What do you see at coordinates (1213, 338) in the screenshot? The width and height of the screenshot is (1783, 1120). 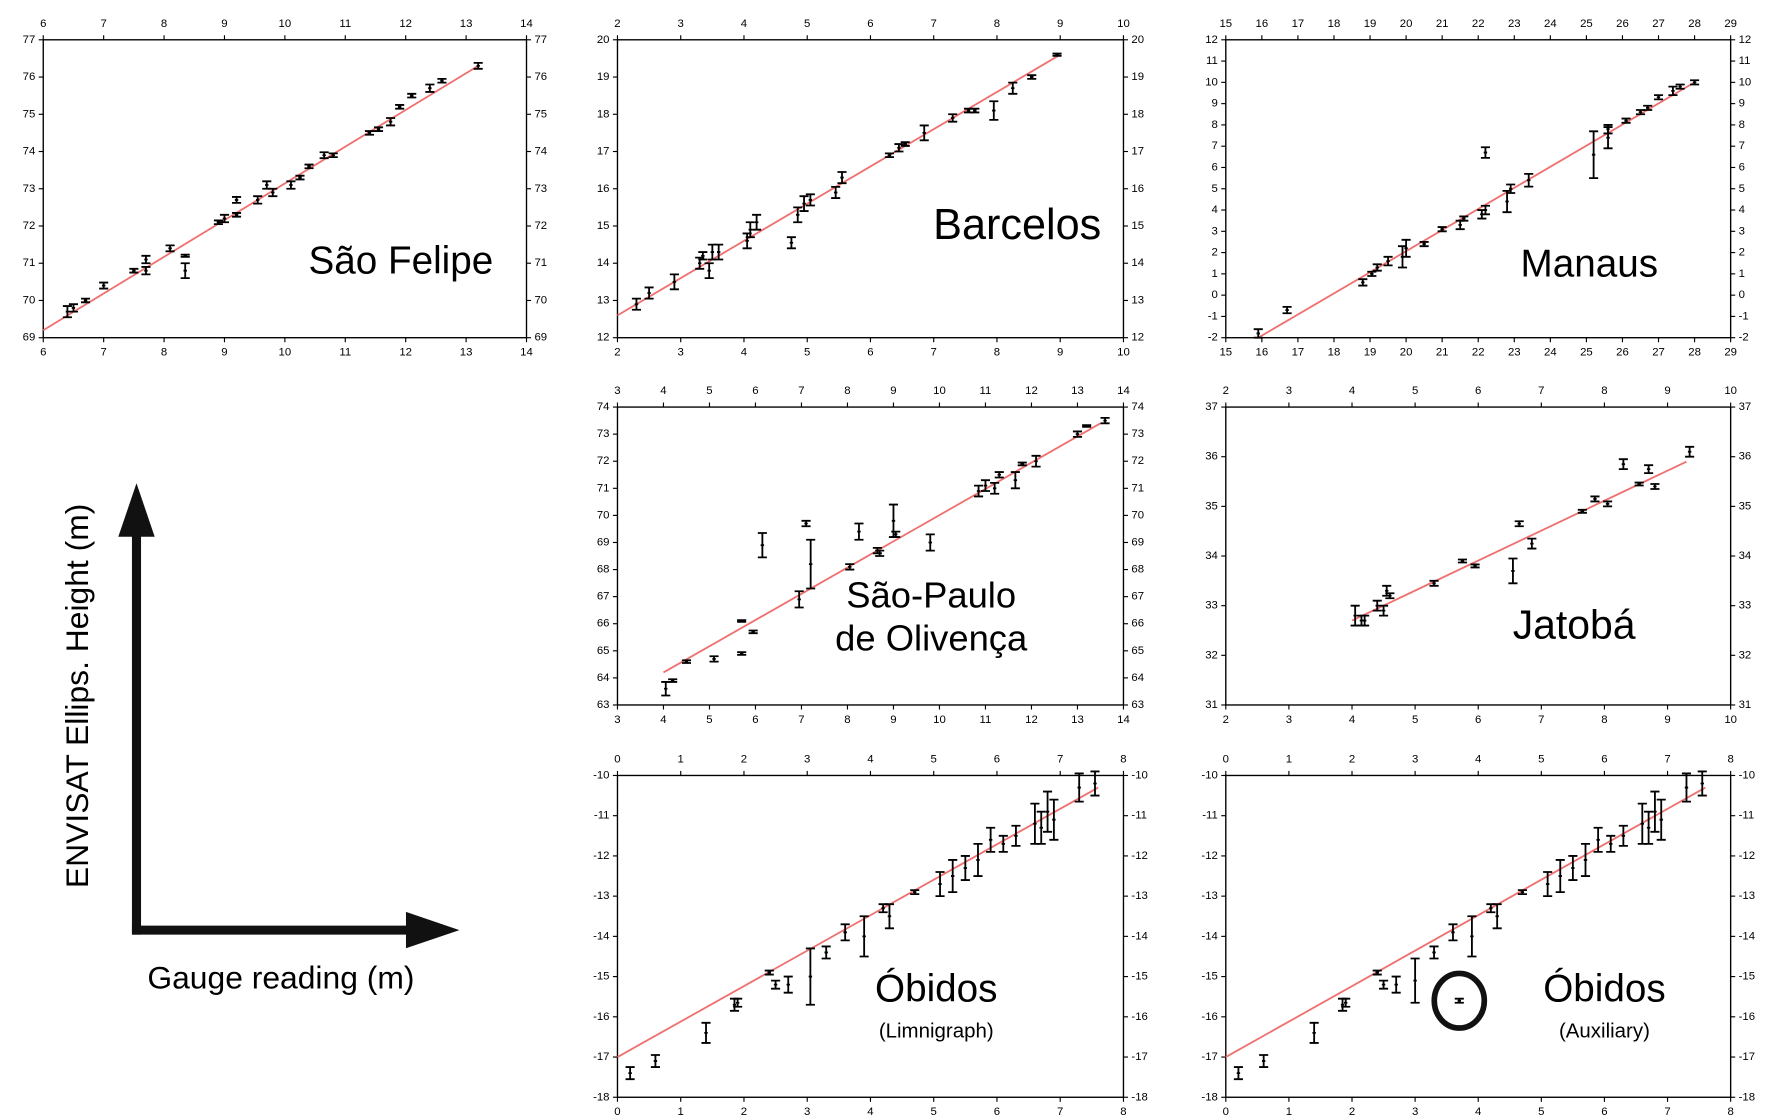 I see `y-tick-label: -2` at bounding box center [1213, 338].